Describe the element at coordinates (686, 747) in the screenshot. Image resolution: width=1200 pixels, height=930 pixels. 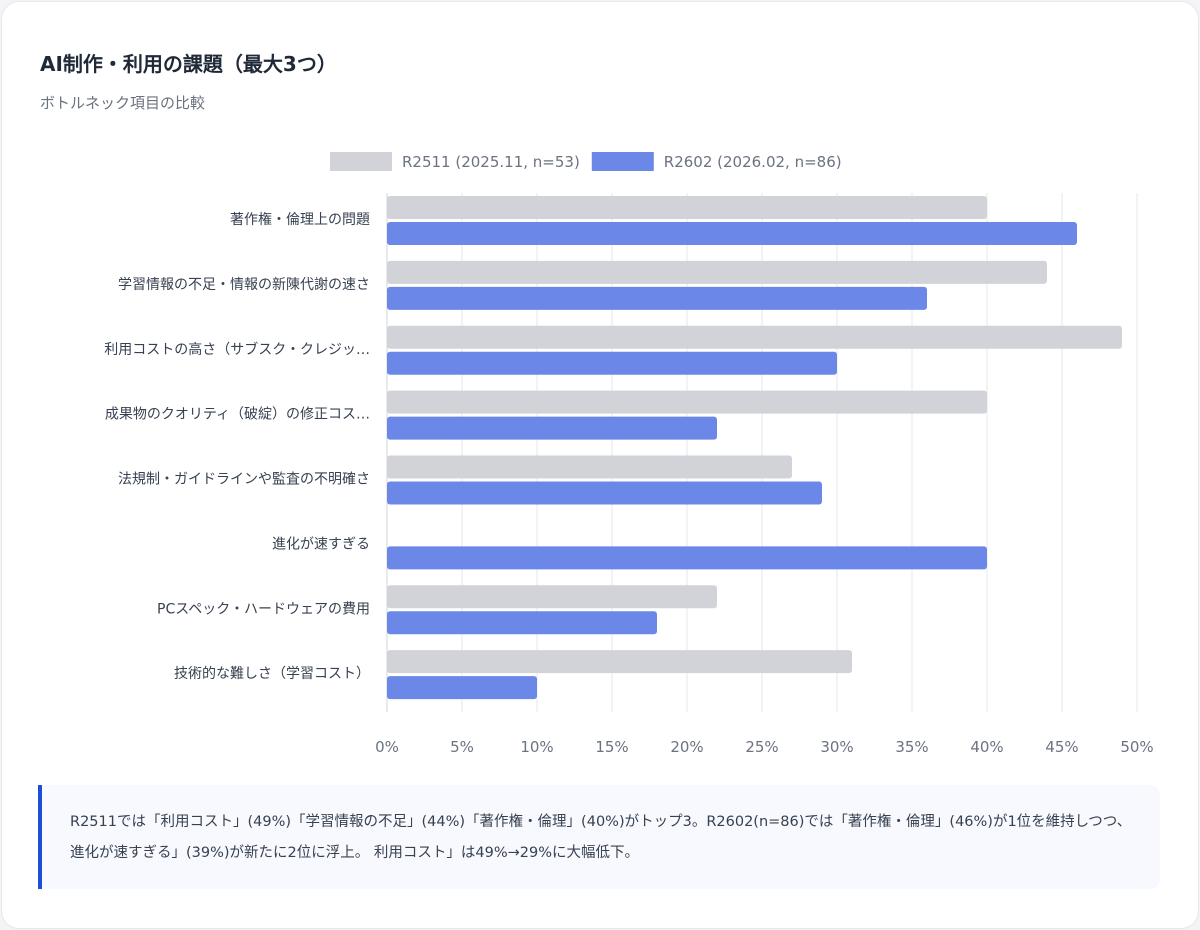
I see `x-tick-label: 20%` at that location.